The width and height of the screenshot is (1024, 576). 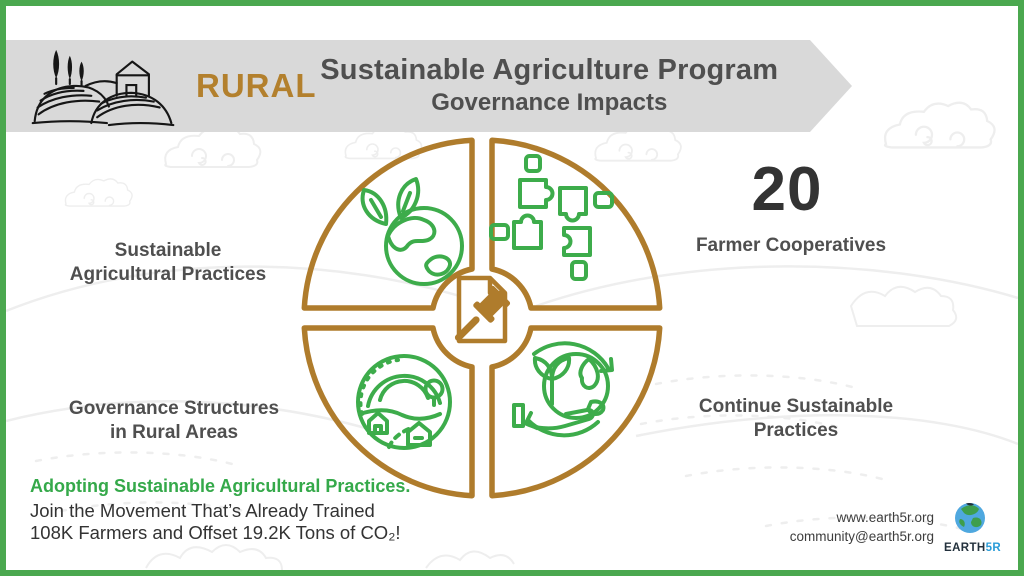 I want to click on brand-text: EARTH5R, so click(x=972, y=548).